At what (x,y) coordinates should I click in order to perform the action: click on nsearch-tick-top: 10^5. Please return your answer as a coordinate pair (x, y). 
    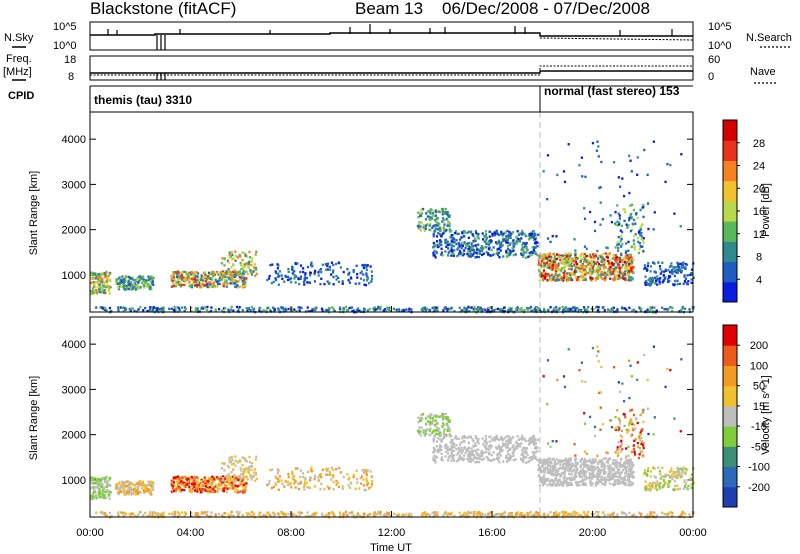
    Looking at the image, I should click on (720, 27).